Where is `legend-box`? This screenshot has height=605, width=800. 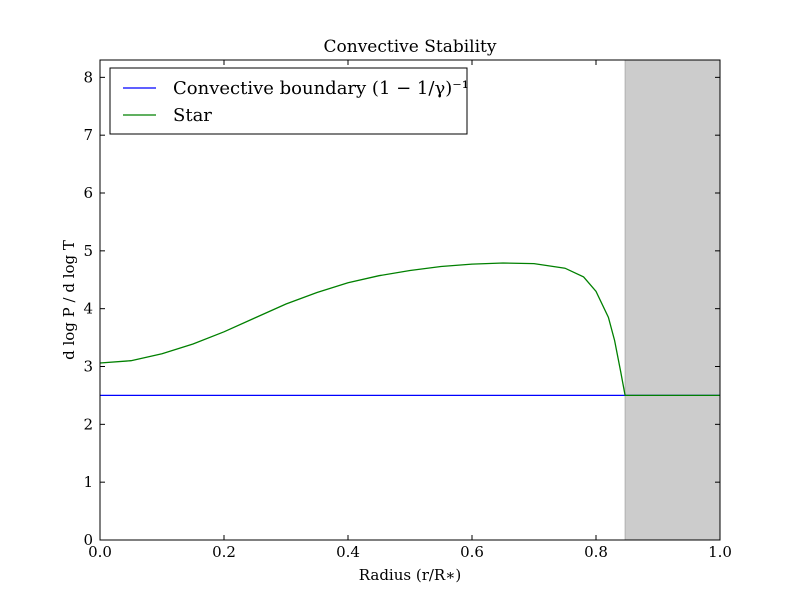 legend-box is located at coordinates (288, 101).